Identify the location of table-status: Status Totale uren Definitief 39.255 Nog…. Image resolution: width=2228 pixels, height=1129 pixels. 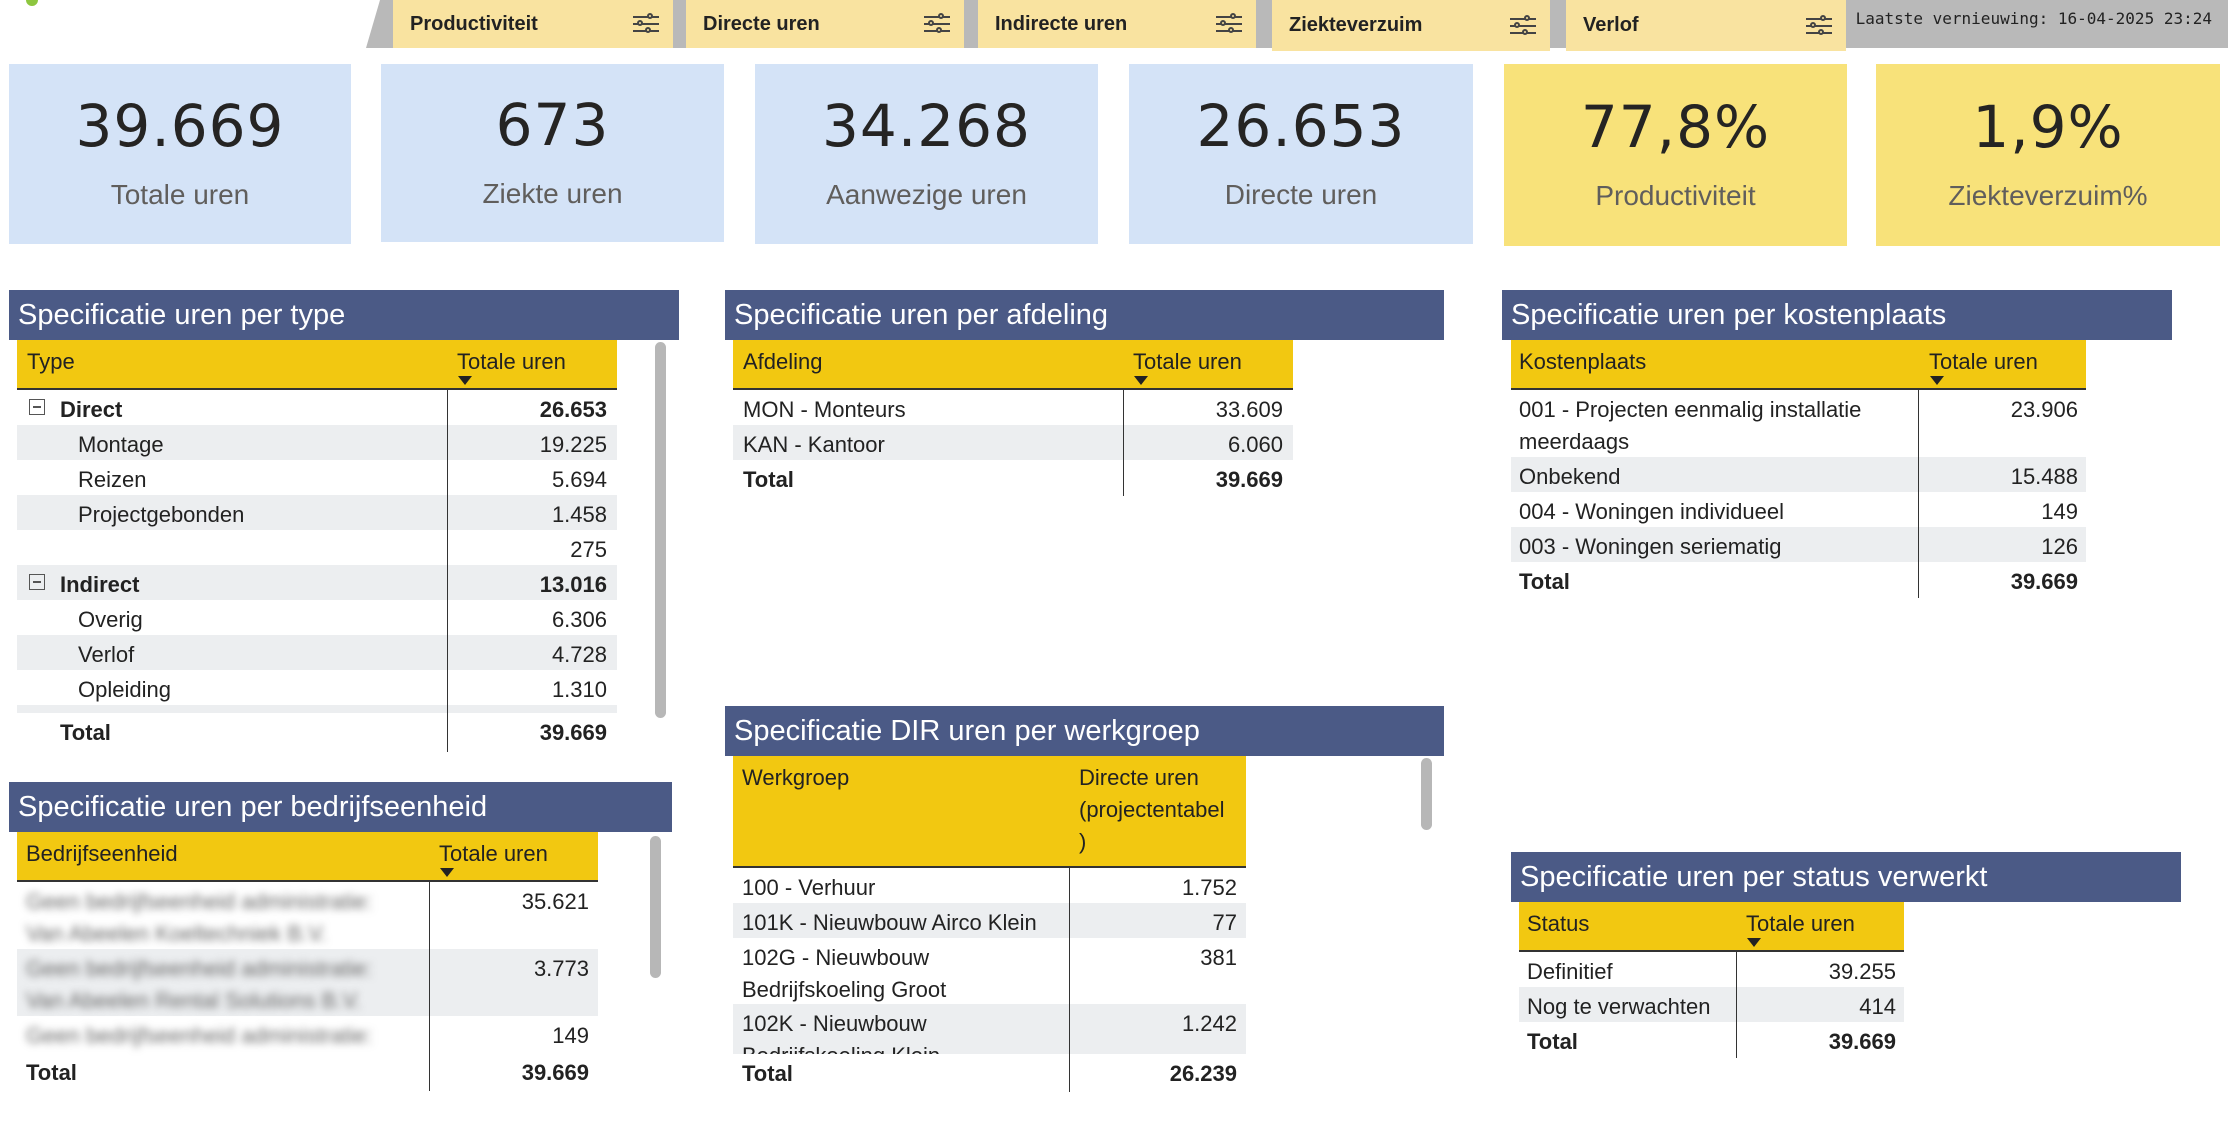
(1711, 980).